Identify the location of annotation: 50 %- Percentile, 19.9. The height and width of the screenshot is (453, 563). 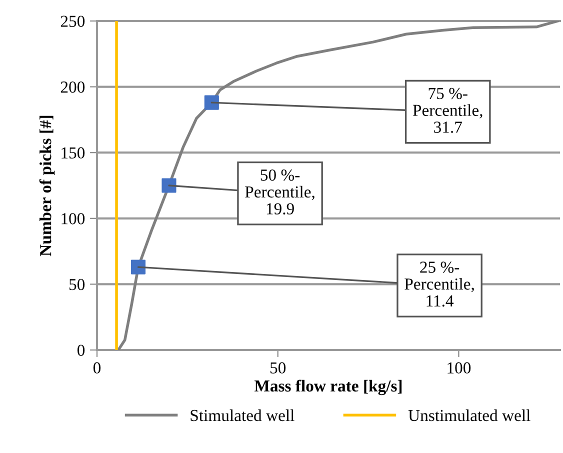
(279, 191).